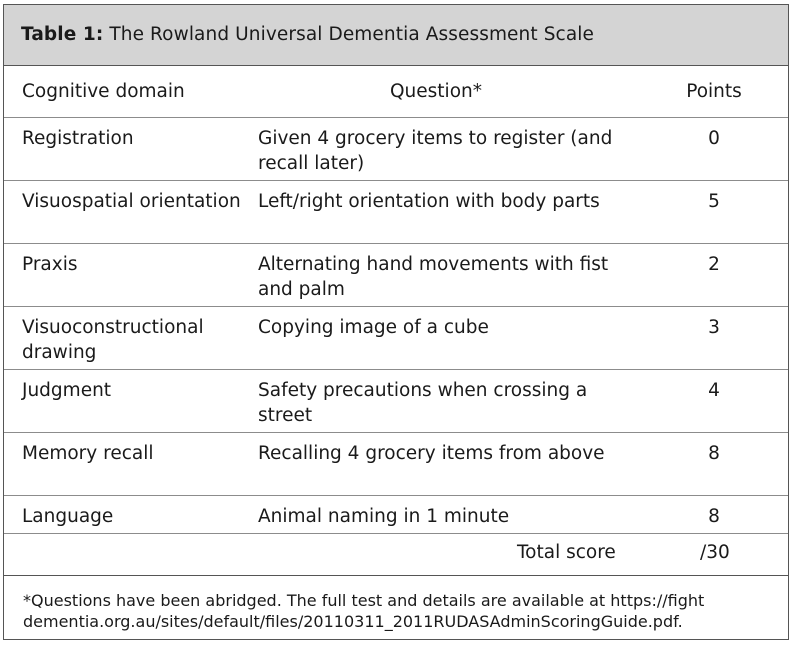  I want to click on table-header-row: Cognitive domain Question* Points, so click(396, 92).